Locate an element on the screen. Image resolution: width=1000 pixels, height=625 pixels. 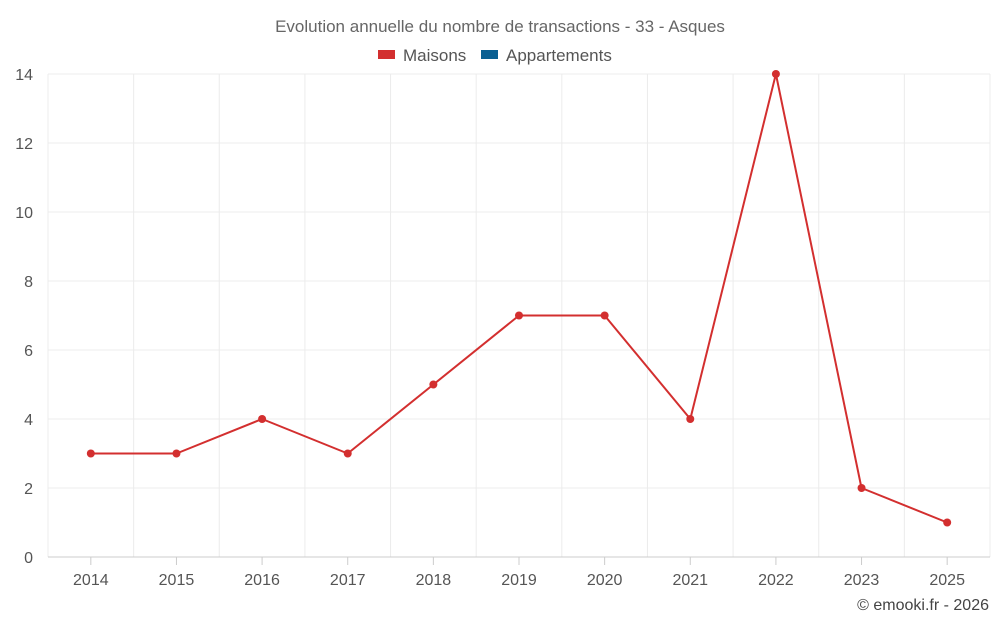
y-tick-label: 10 is located at coordinates (24, 213).